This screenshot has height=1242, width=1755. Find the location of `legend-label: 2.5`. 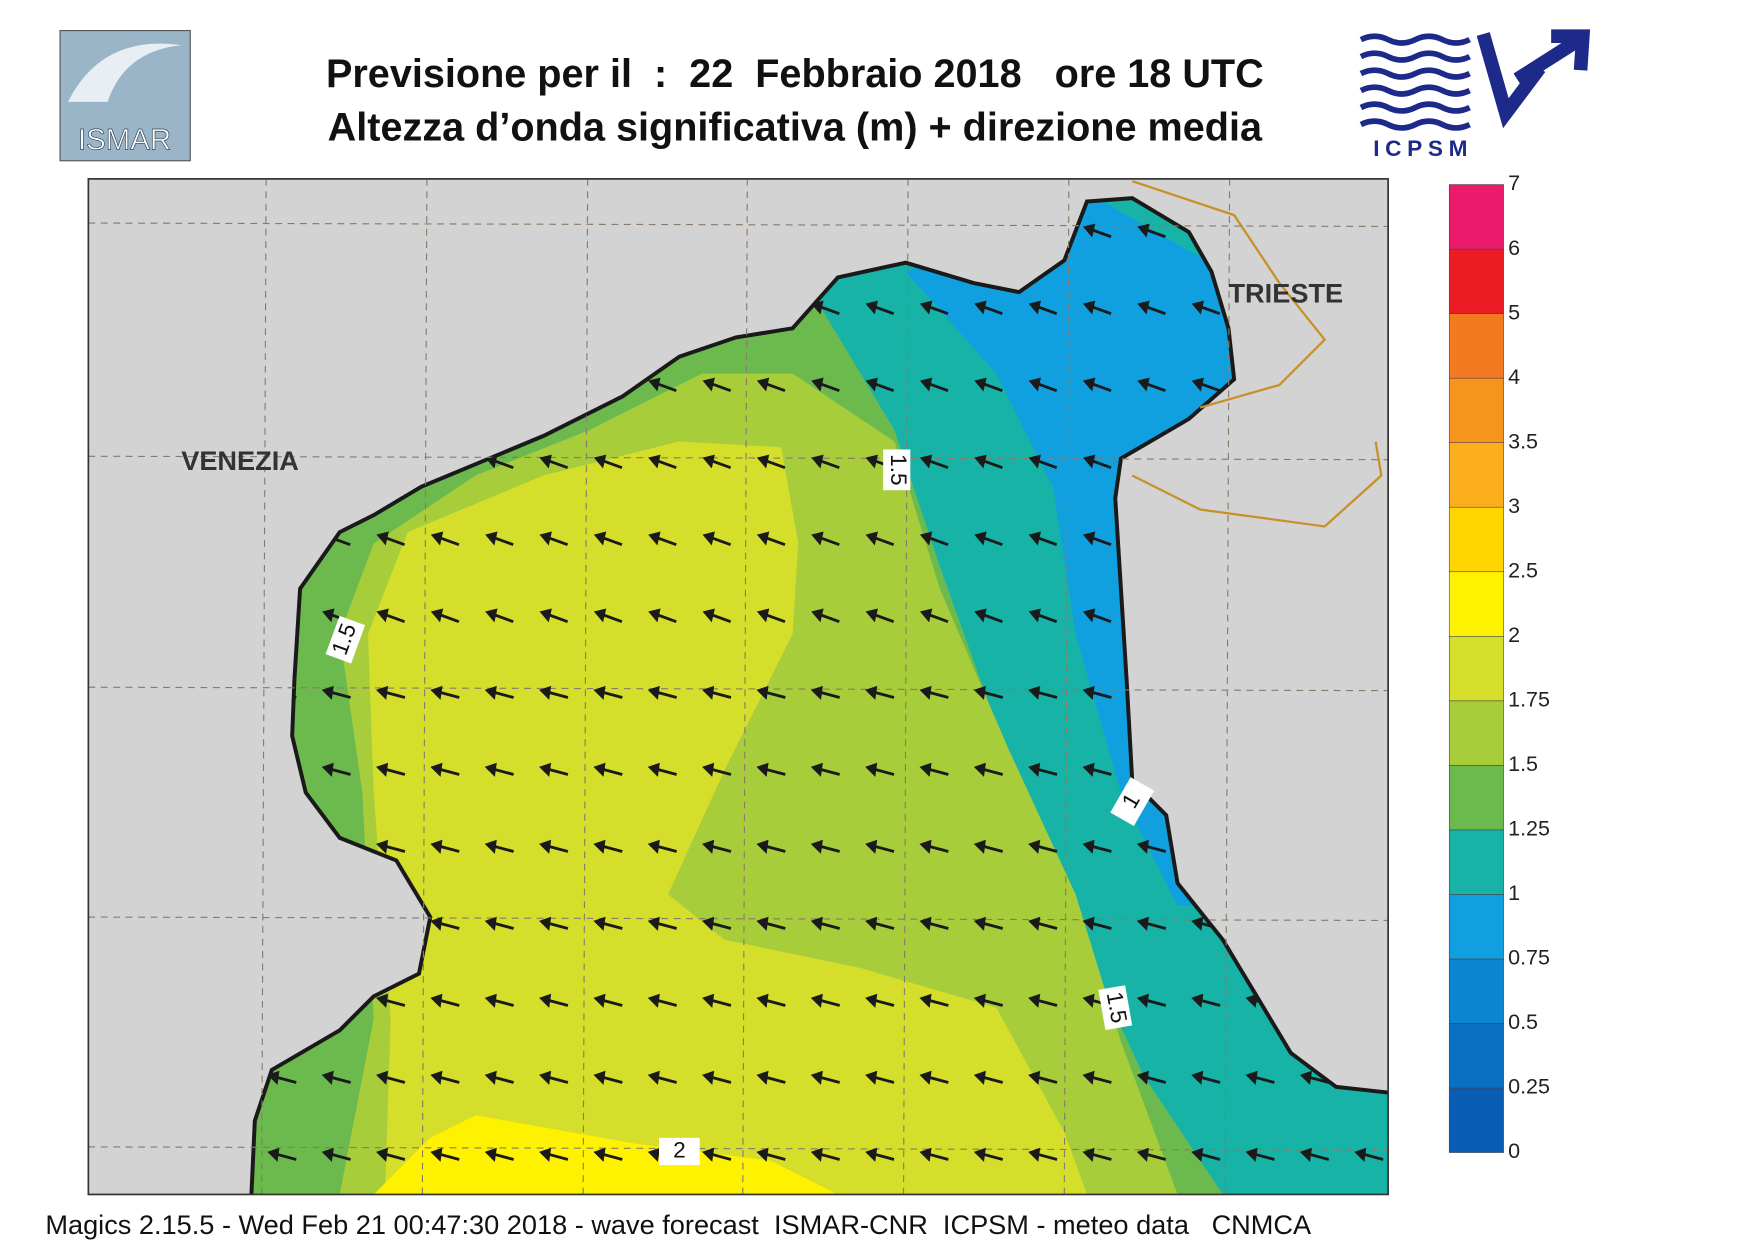

legend-label: 2.5 is located at coordinates (1523, 570).